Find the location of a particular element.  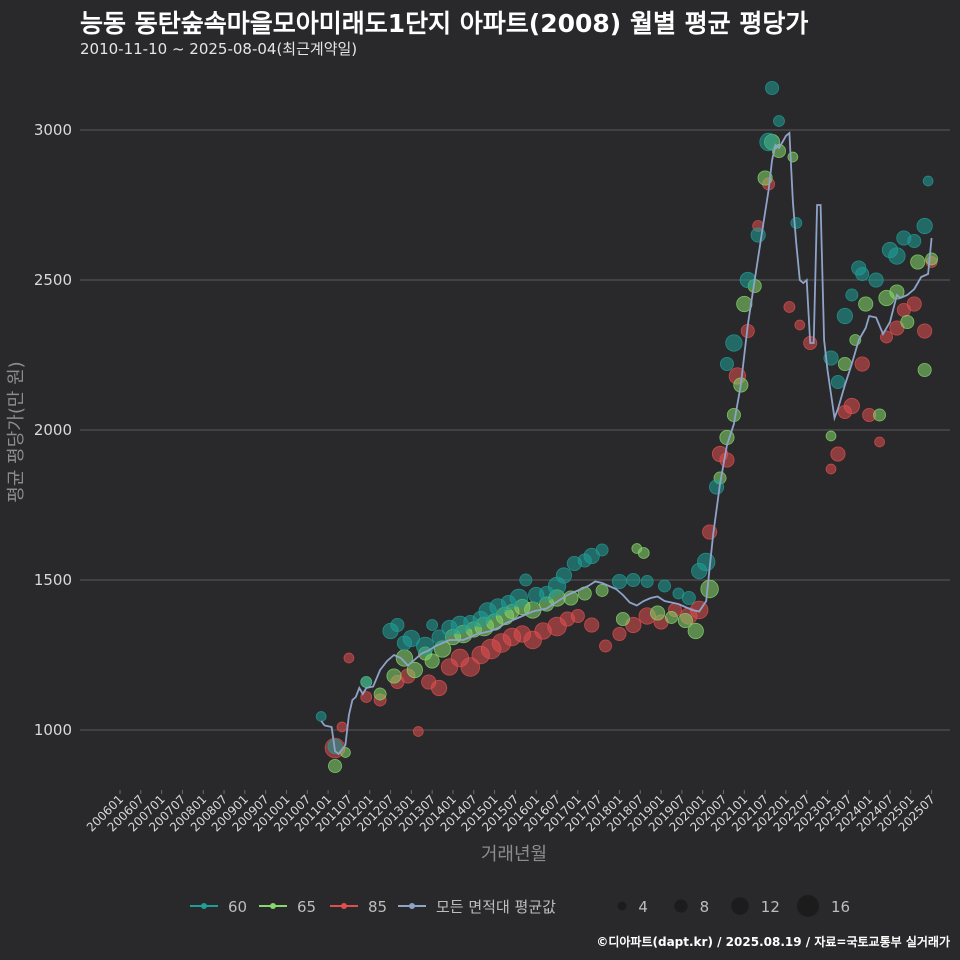

y-axis-ticks: 1000 1500 2000 2500 3000 is located at coordinates (53, 430).